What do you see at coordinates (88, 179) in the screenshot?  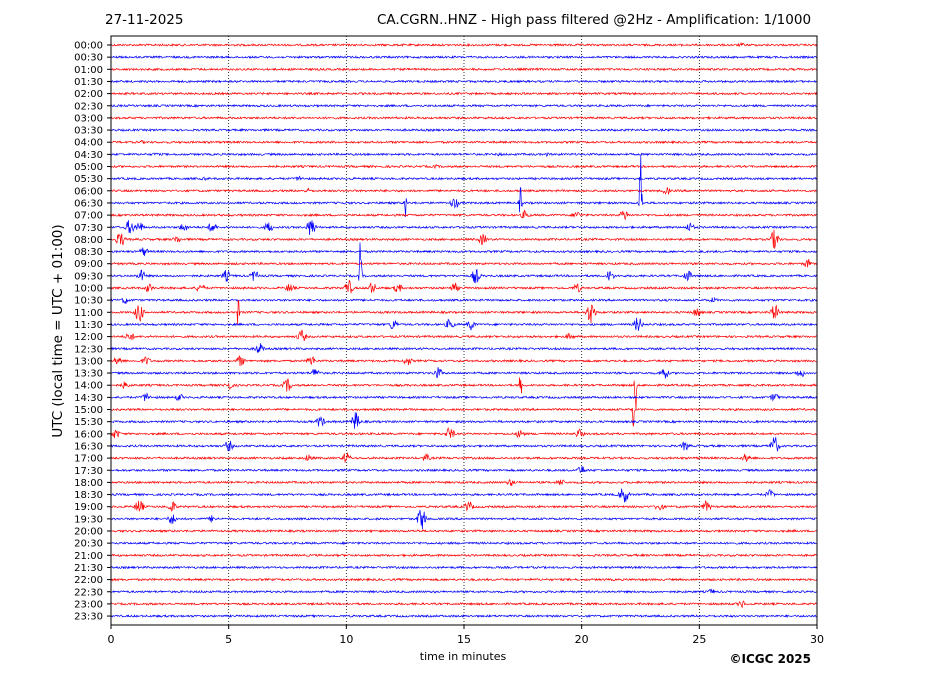 I see `y-tick-label: 05:30` at bounding box center [88, 179].